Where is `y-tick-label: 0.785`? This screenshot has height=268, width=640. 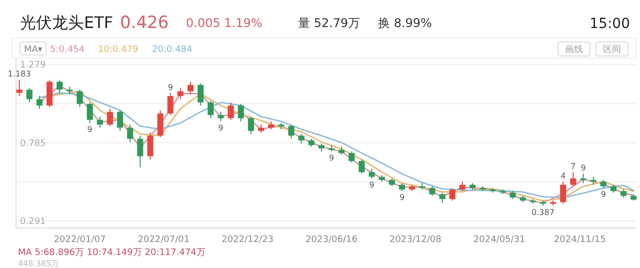
y-tick-label: 0.785 is located at coordinates (33, 143).